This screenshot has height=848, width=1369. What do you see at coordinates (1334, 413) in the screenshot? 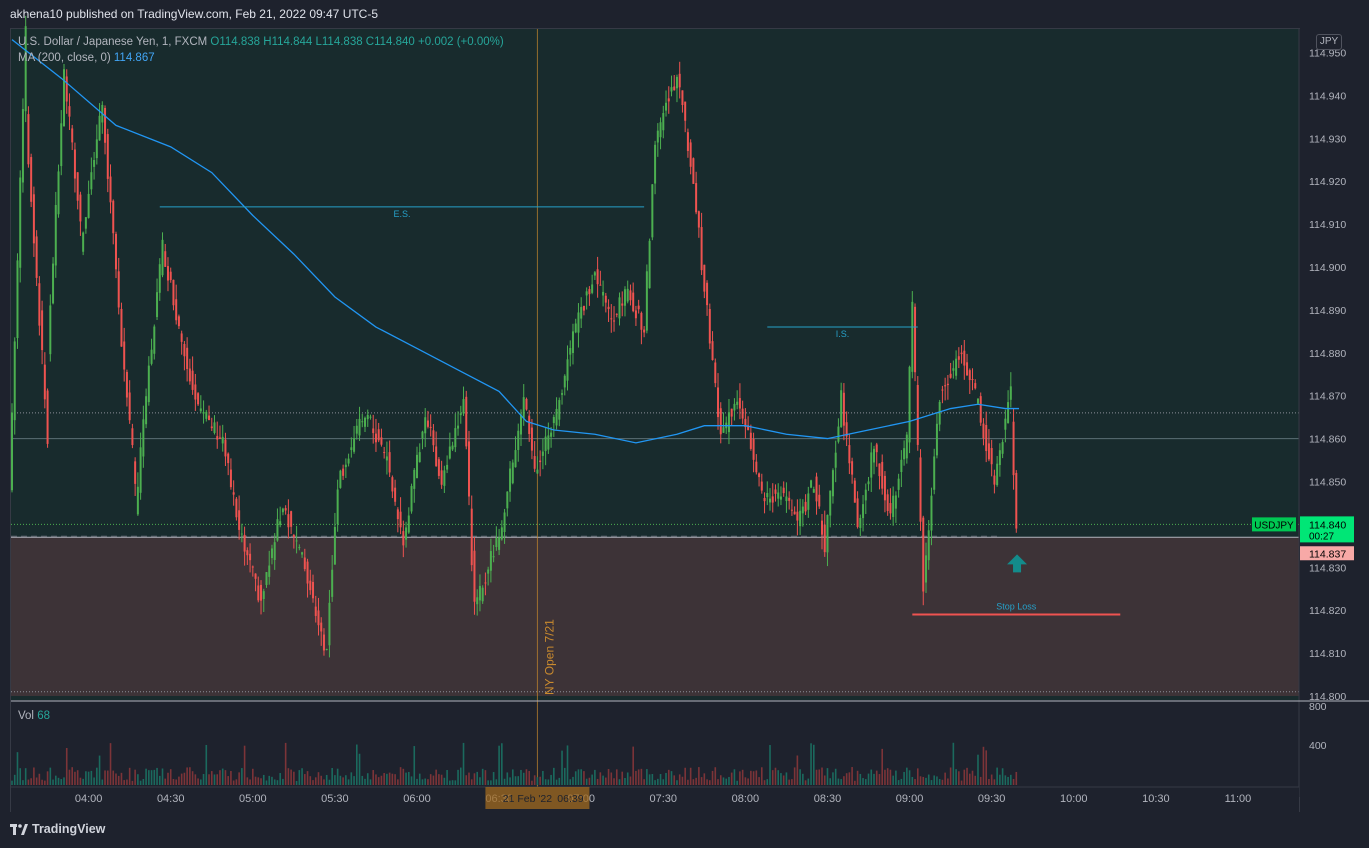
I see `price-axis-bg` at bounding box center [1334, 413].